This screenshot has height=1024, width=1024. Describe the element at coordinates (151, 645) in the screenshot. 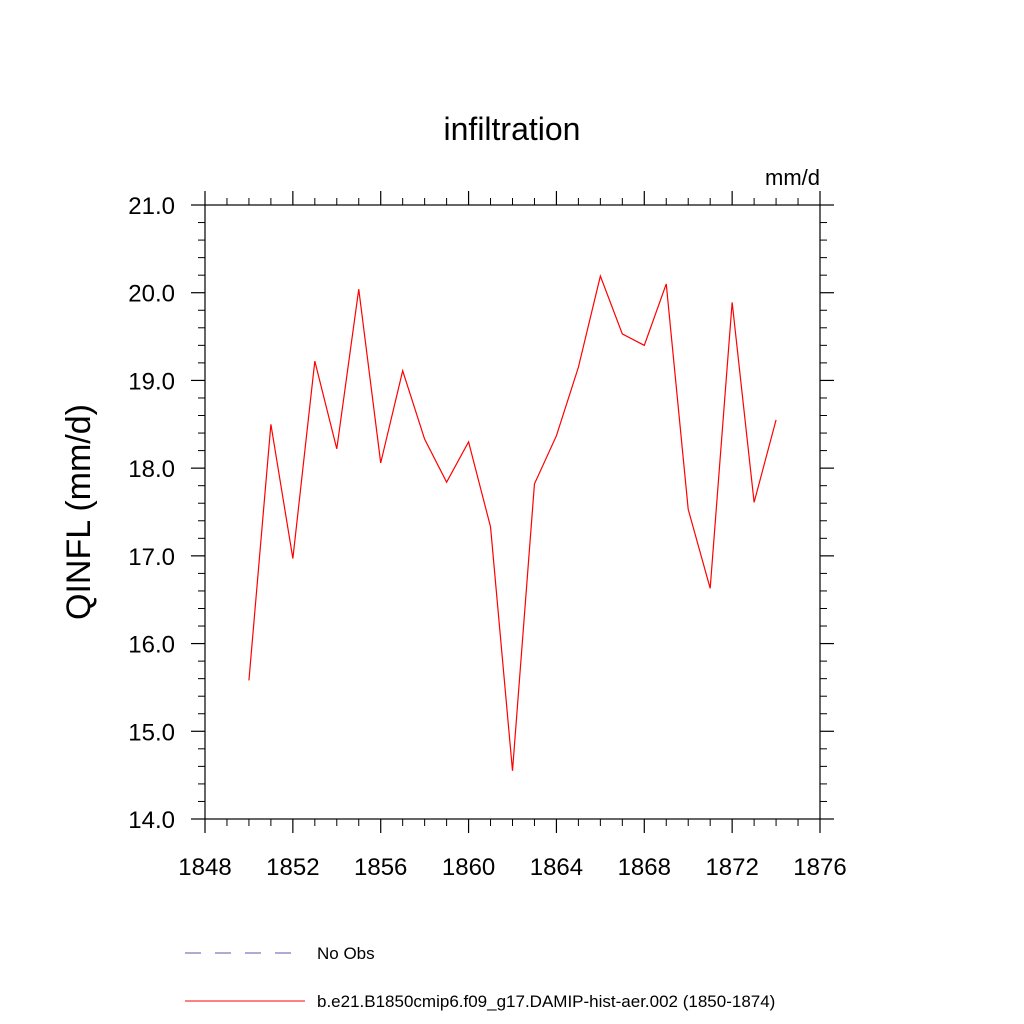

I see `y-tick-label: 16.0` at that location.